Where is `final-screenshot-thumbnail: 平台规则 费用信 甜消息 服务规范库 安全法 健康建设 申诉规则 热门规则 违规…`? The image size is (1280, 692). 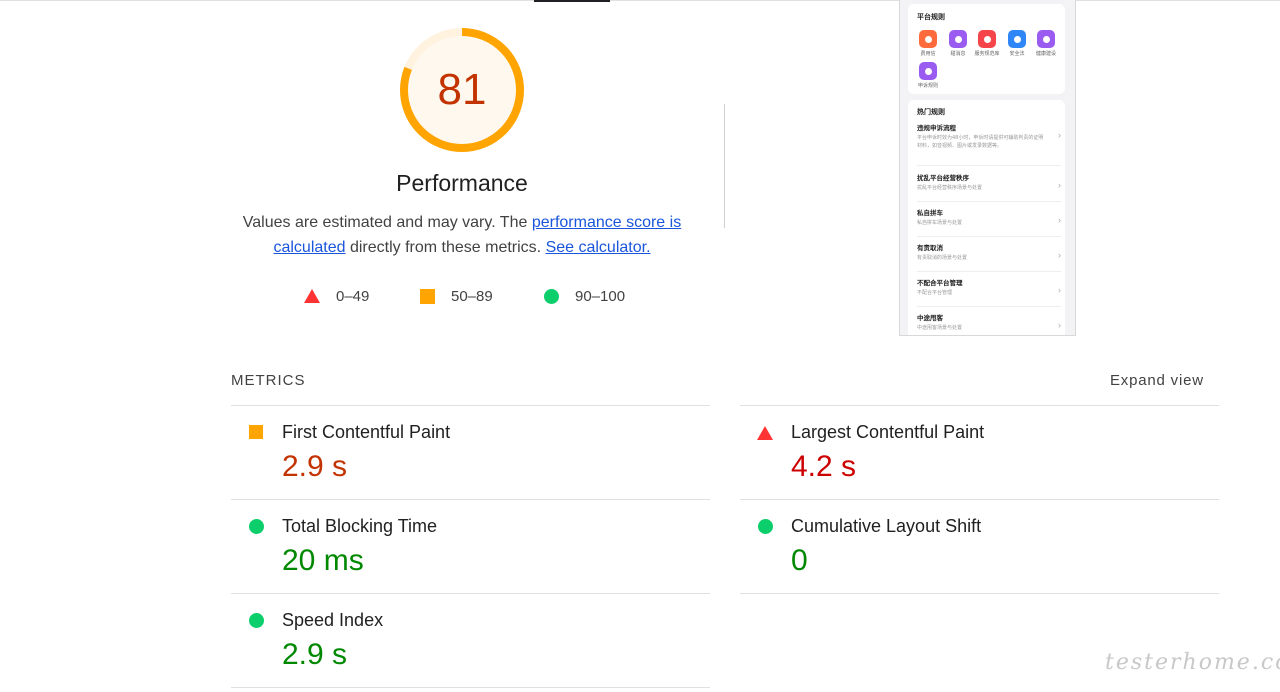
final-screenshot-thumbnail: 平台规则 费用信 甜消息 服务规范库 安全法 健康建设 申诉规则 热门规则 违规… is located at coordinates (987, 168).